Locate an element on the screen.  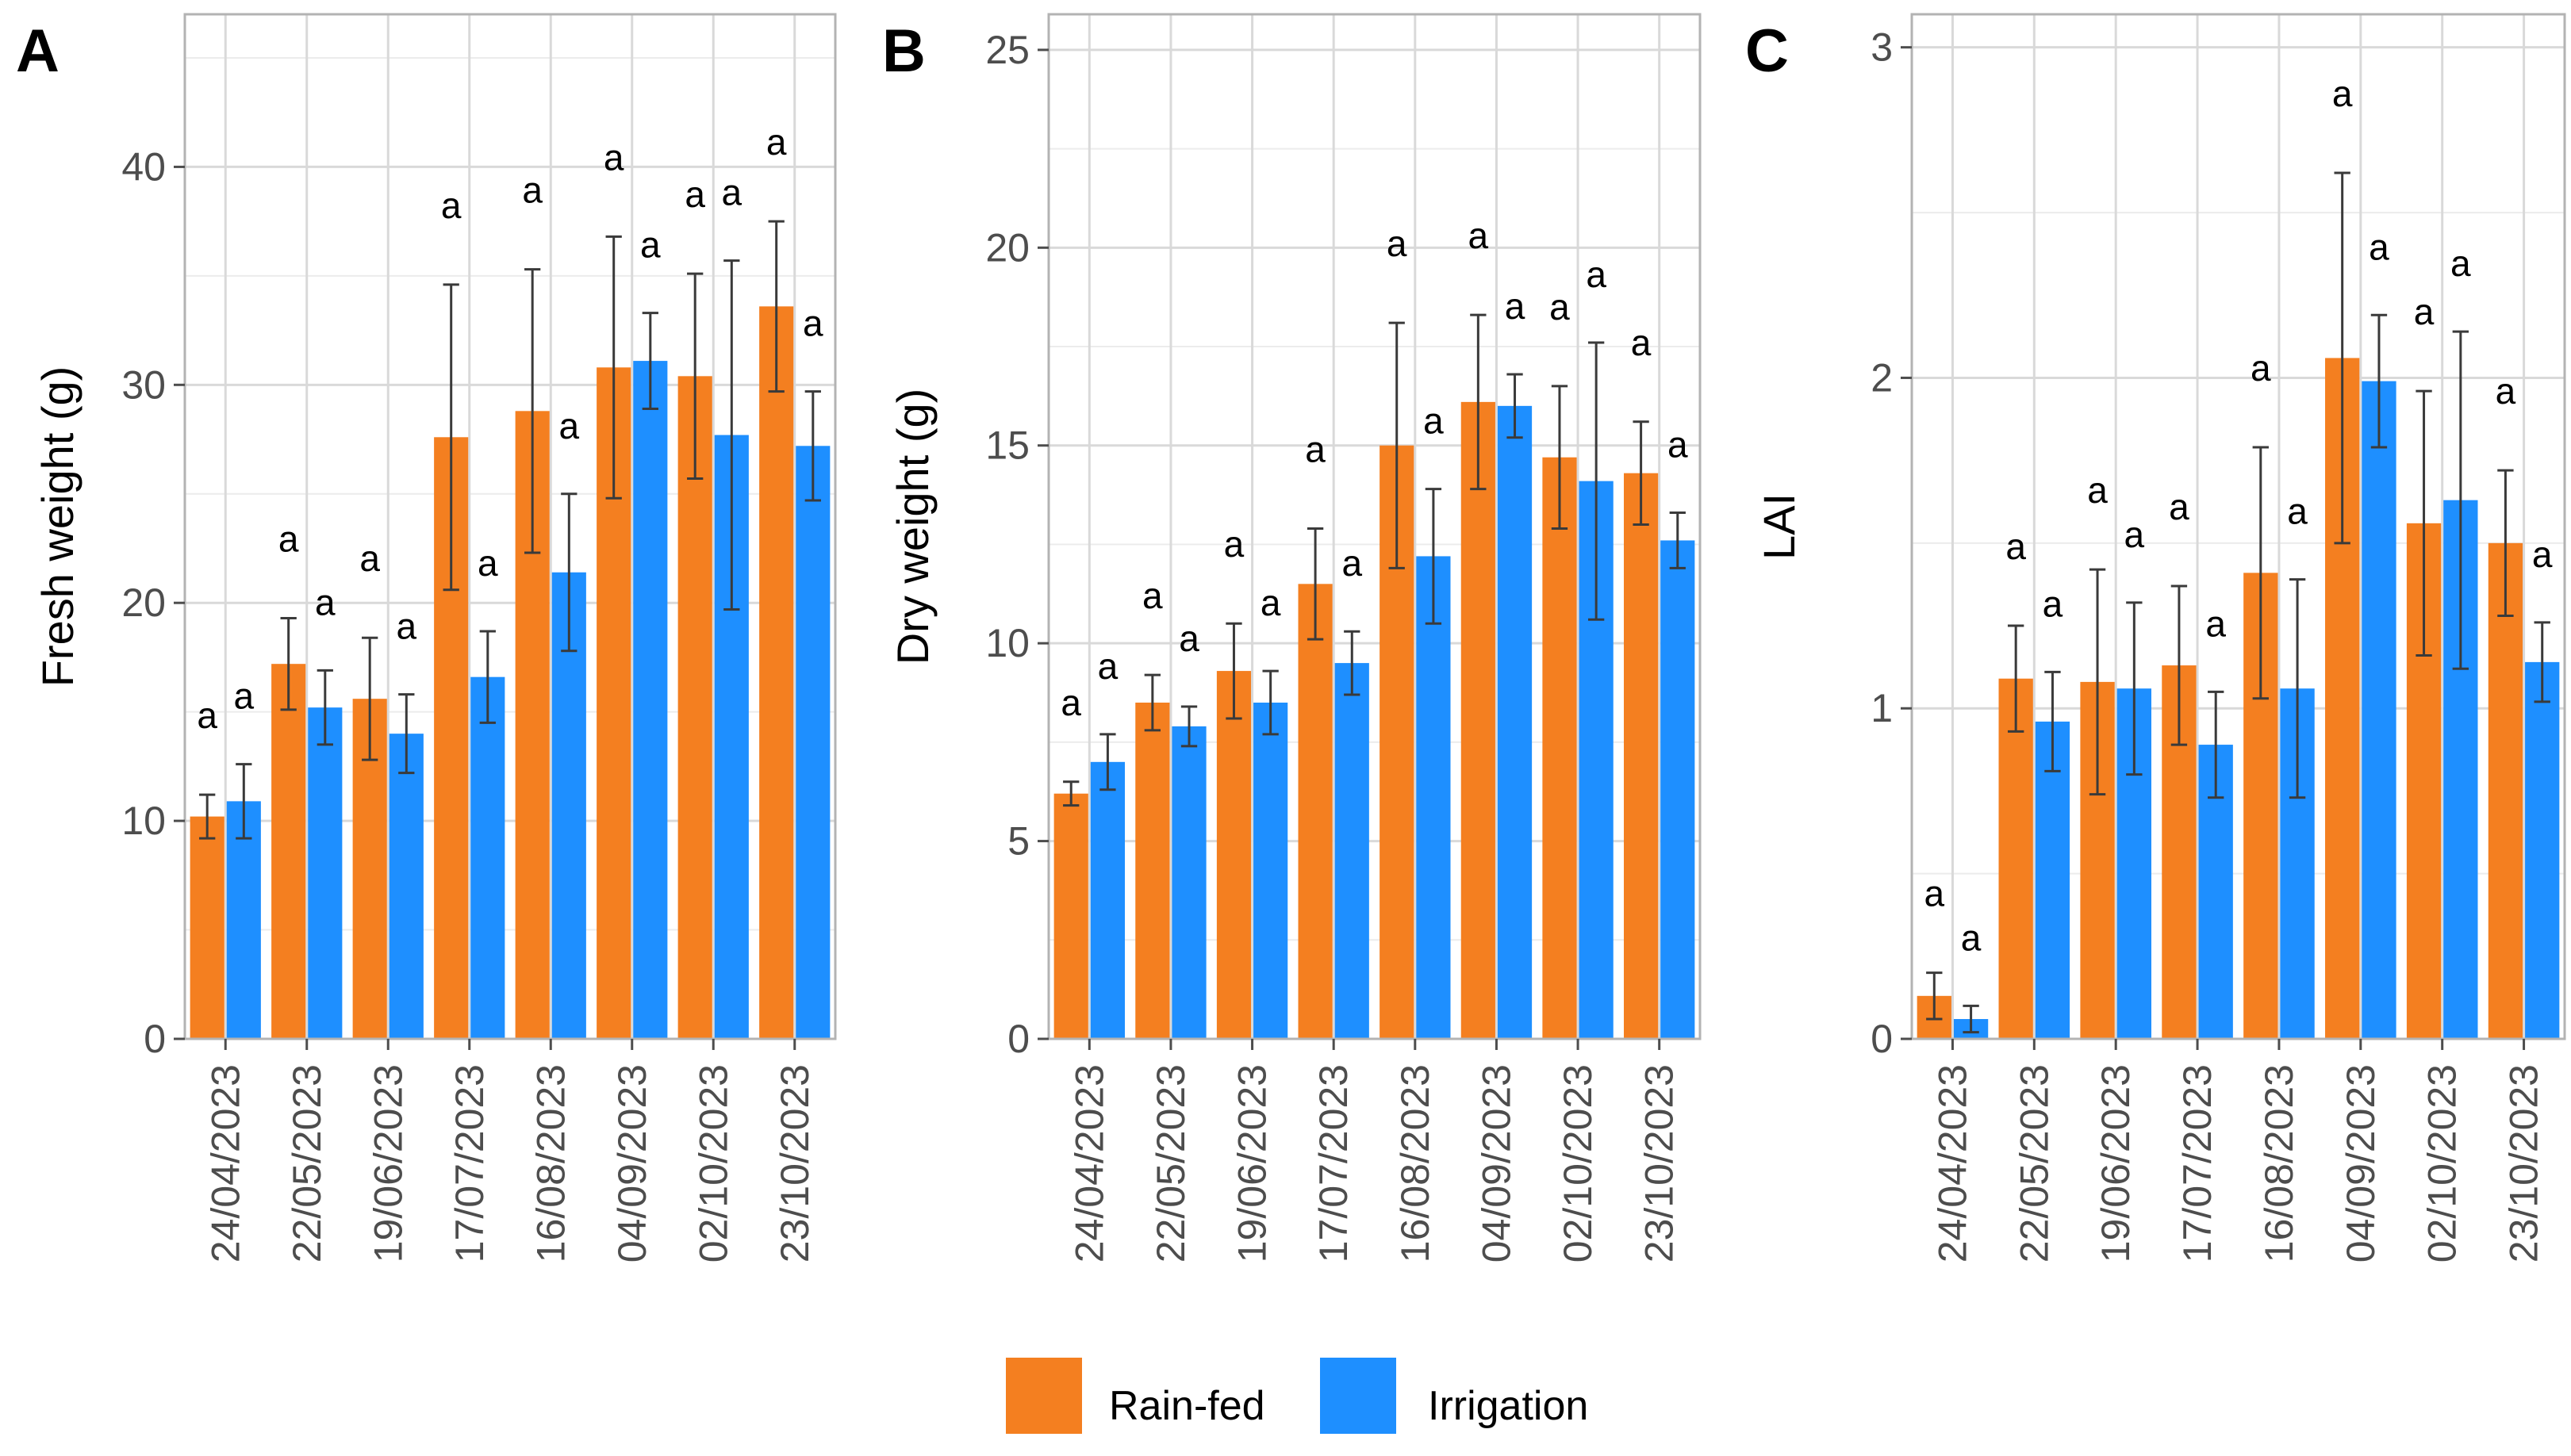
lai-x-tick-label: 23/10/2023 is located at coordinates (2524, 1163).